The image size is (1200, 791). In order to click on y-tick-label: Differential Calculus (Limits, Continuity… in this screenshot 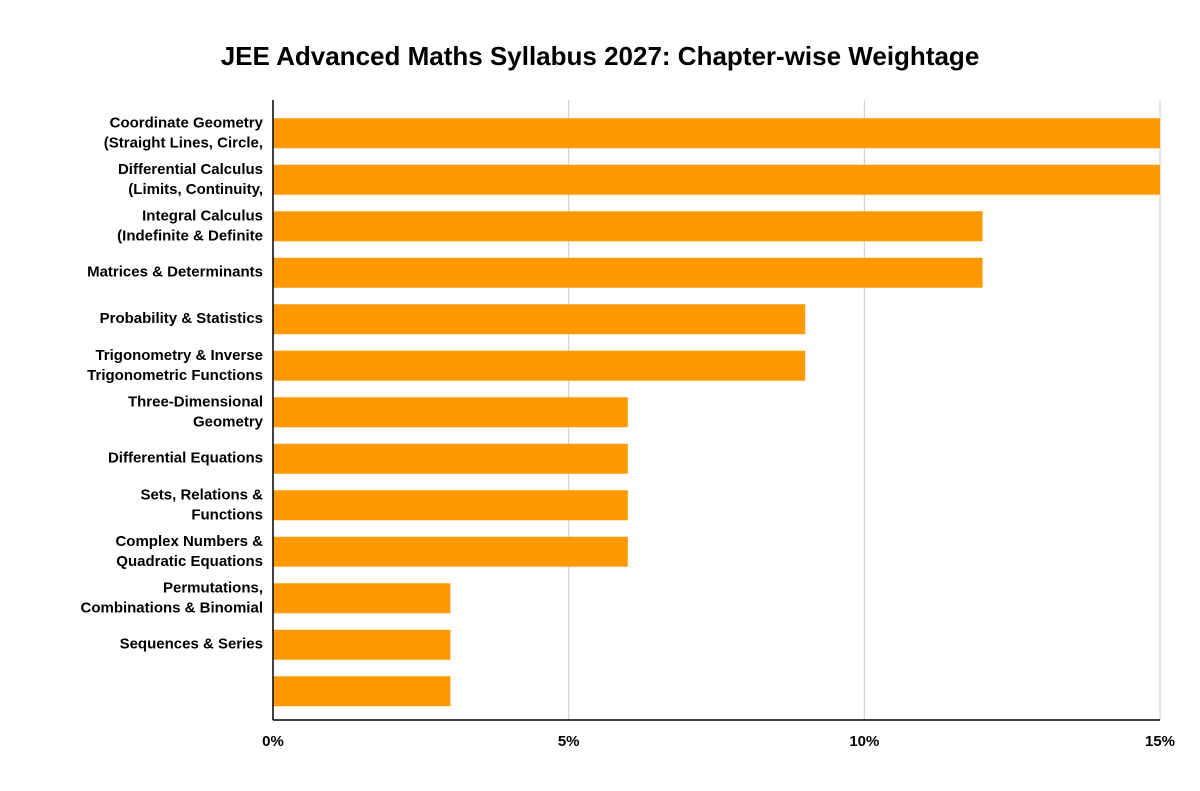, I will do `click(190, 179)`.